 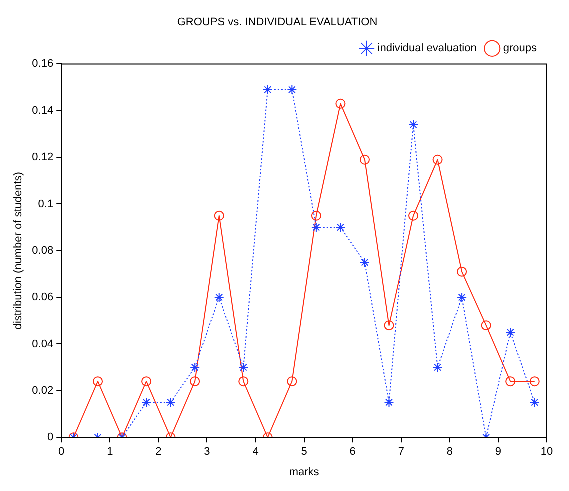 I want to click on x-tick-label: 7, so click(x=401, y=452).